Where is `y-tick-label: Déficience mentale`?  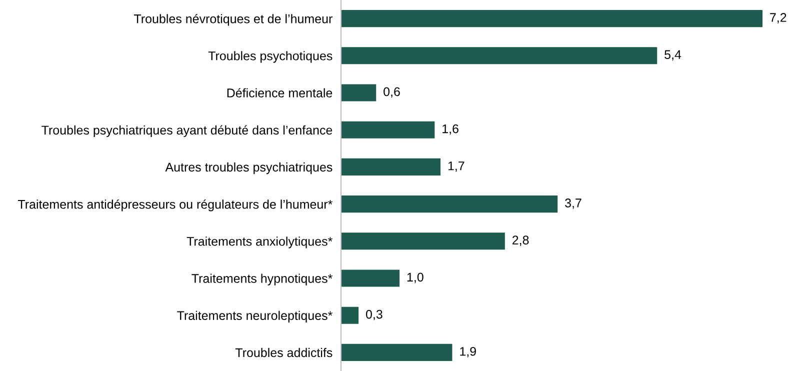
y-tick-label: Déficience mentale is located at coordinates (279, 93).